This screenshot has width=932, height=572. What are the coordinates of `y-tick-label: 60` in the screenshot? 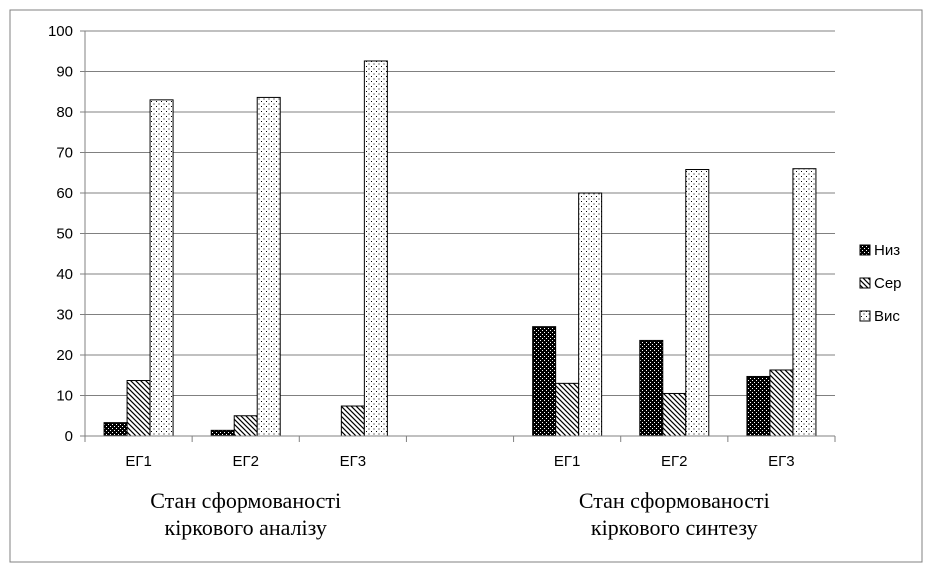 It's located at (64, 193).